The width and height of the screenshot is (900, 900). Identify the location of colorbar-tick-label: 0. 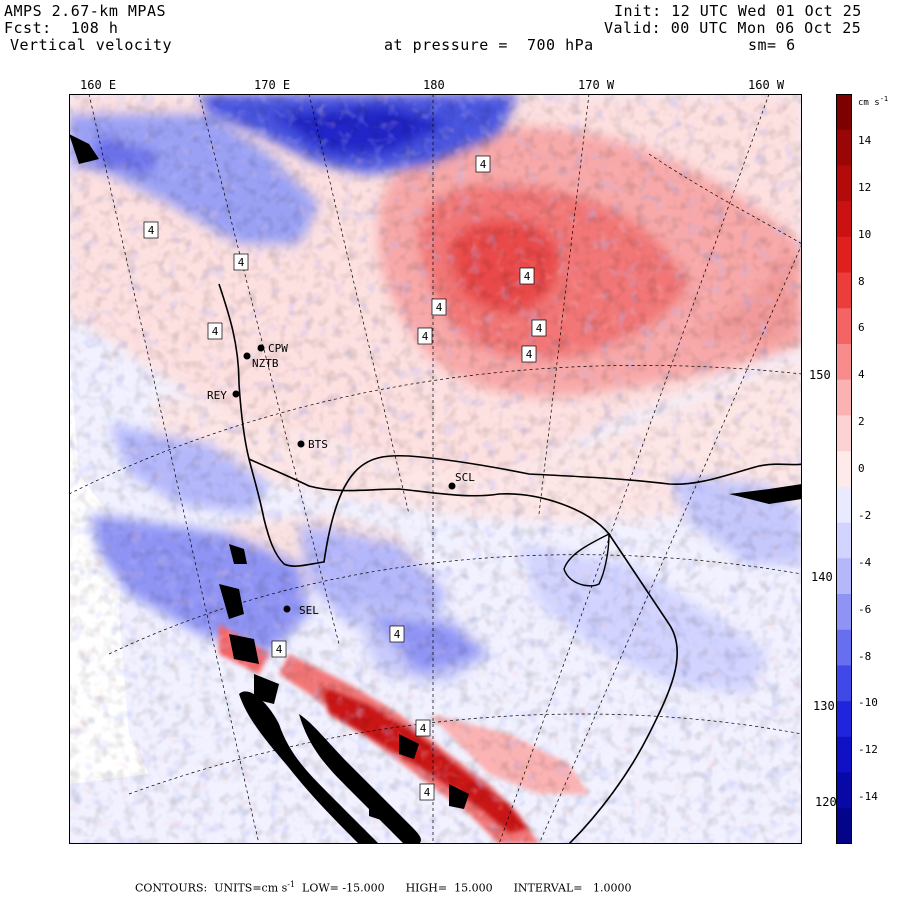
(861, 468).